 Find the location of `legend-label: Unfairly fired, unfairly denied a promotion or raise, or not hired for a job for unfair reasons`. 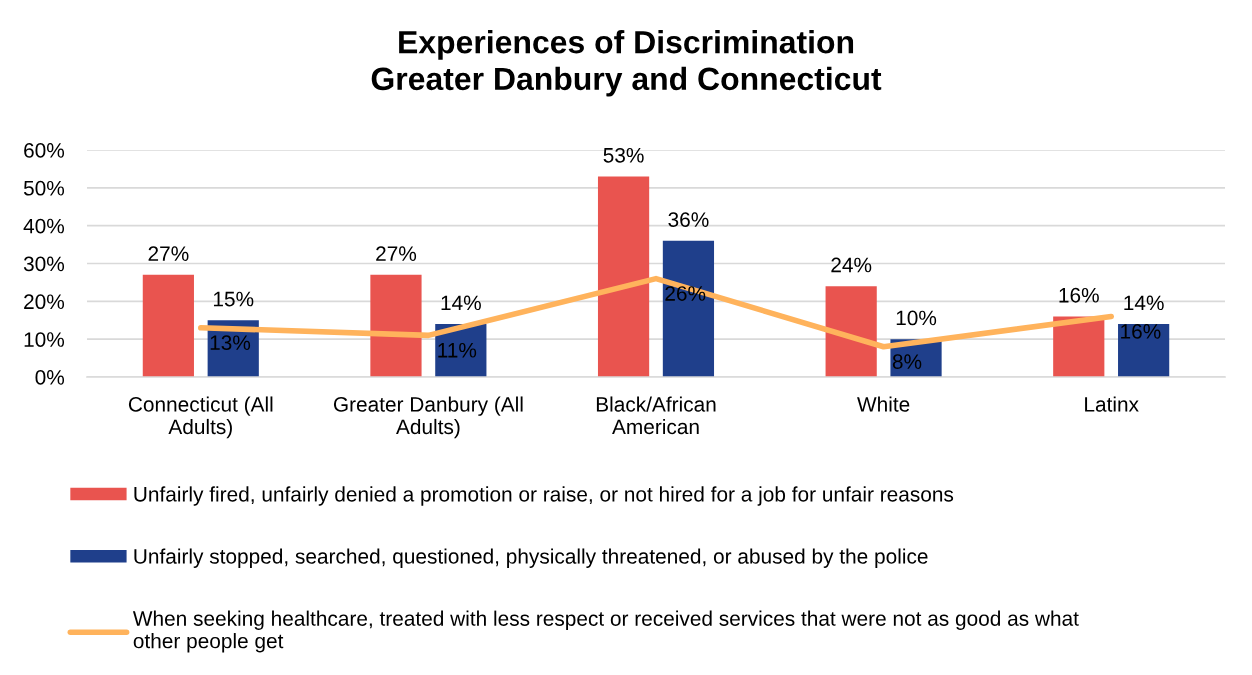

legend-label: Unfairly fired, unfairly denied a promotion or raise, or not hired for a job for unfair reasons is located at coordinates (544, 496).